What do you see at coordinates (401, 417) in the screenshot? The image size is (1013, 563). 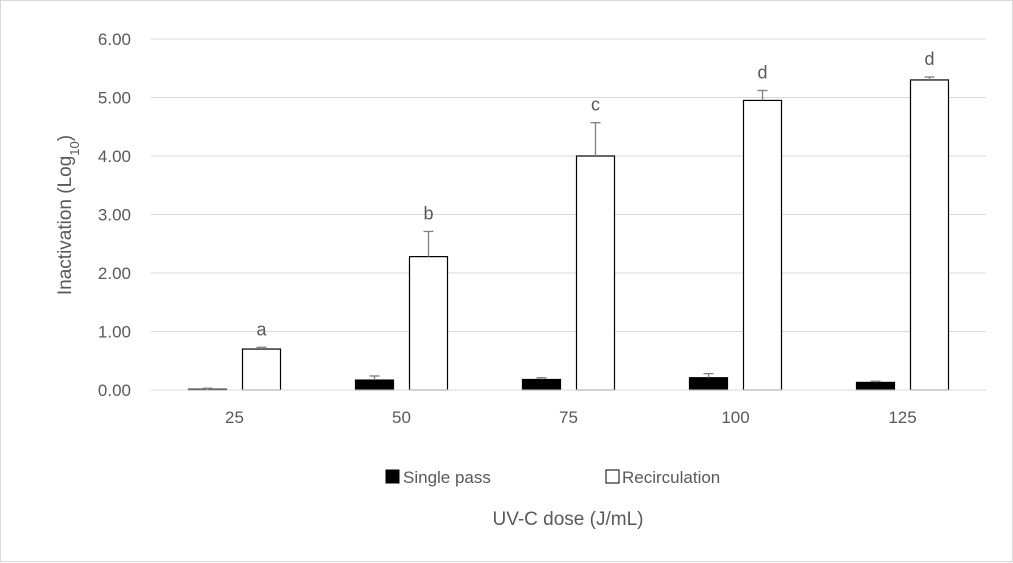 I see `x-tick-label: 50` at bounding box center [401, 417].